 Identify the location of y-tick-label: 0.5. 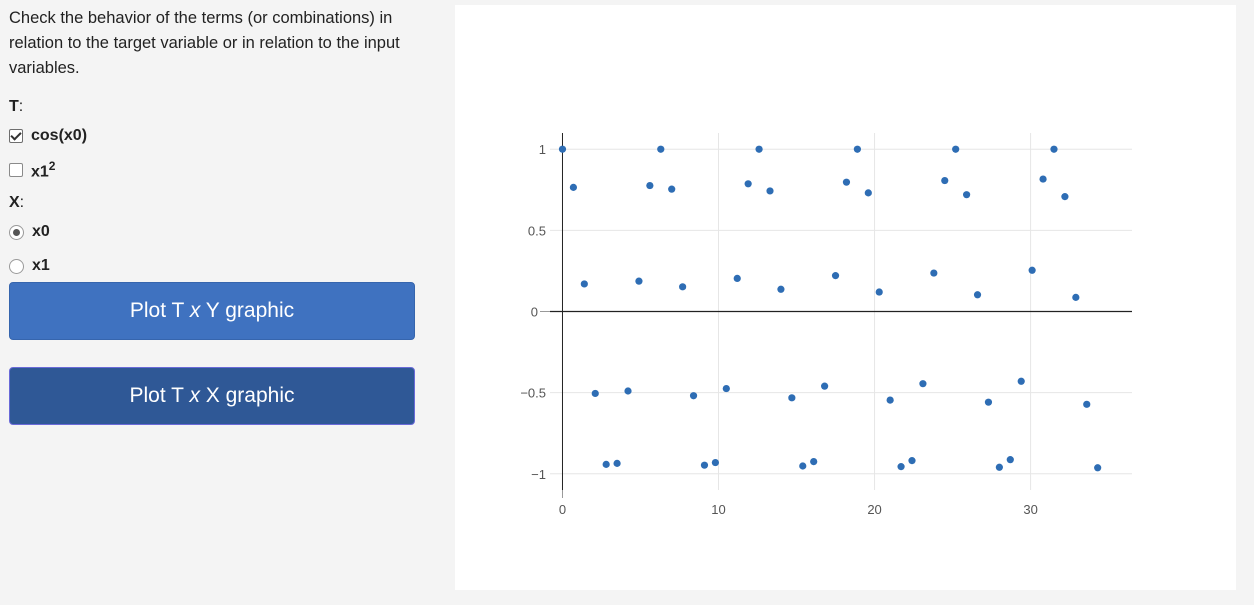
(537, 230).